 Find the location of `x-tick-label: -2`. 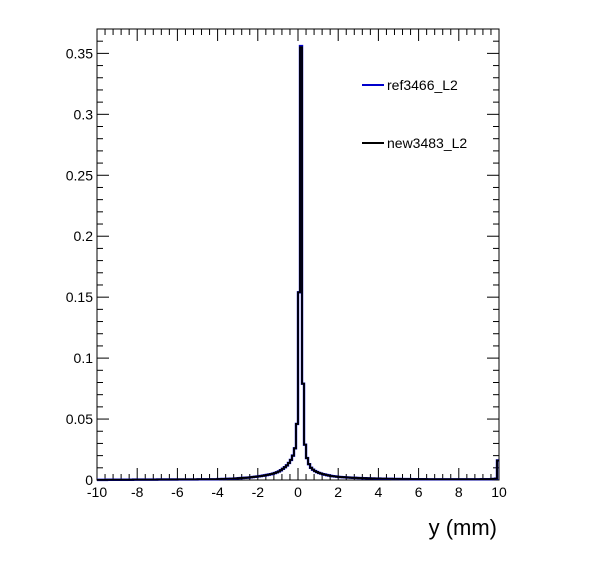

x-tick-label: -2 is located at coordinates (258, 492).